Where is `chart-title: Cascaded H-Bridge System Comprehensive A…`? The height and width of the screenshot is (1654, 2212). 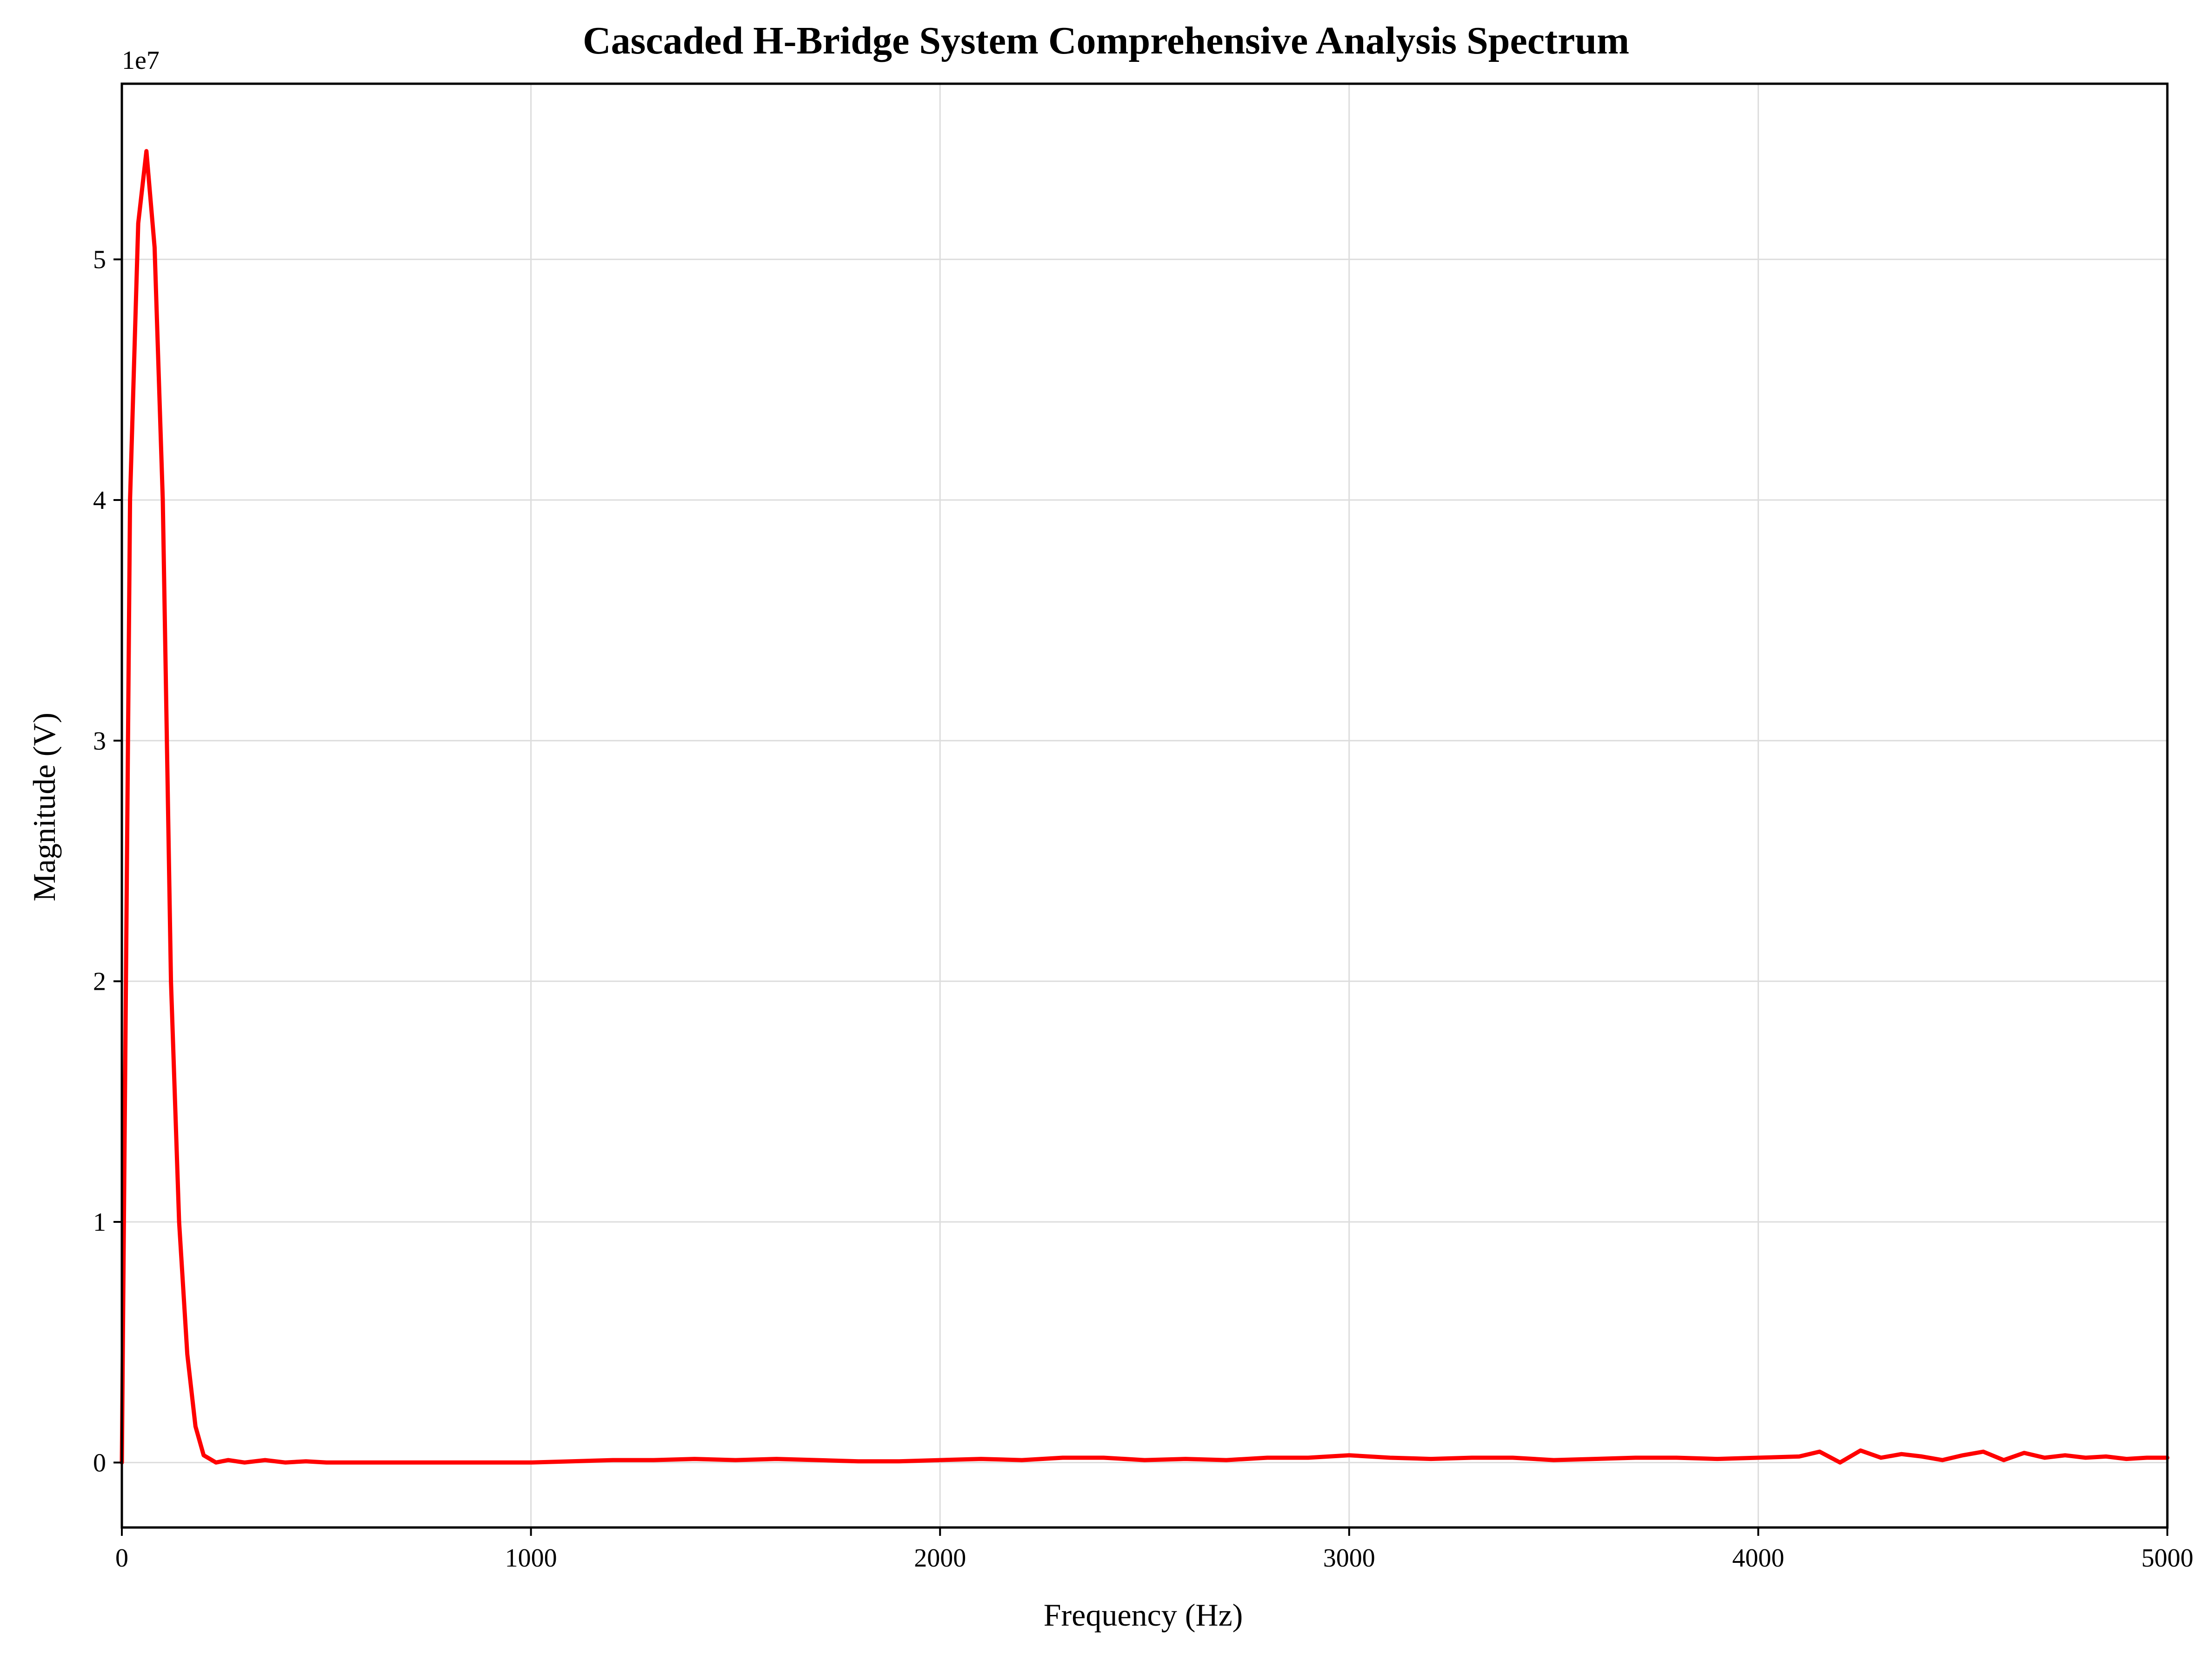
chart-title: Cascaded H-Bridge System Comprehensive A… is located at coordinates (1106, 40).